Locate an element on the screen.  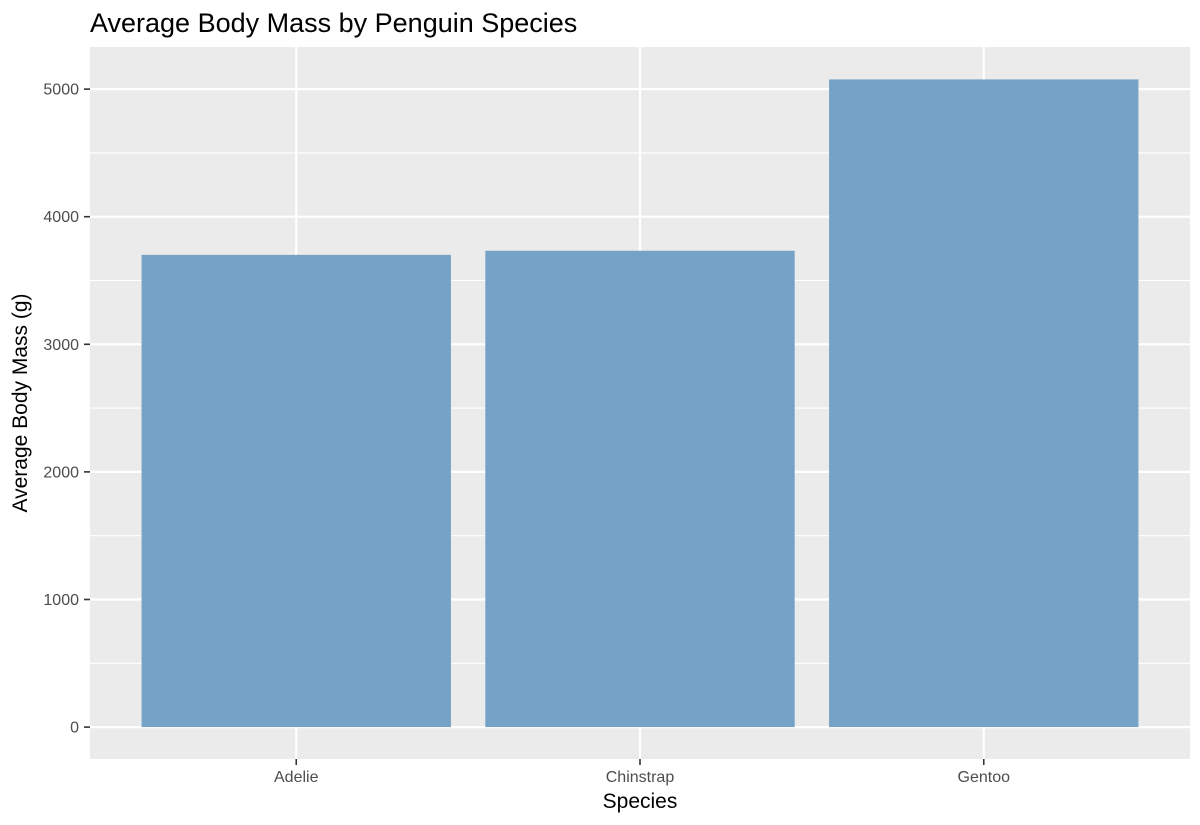
bar-adelie is located at coordinates (296, 491).